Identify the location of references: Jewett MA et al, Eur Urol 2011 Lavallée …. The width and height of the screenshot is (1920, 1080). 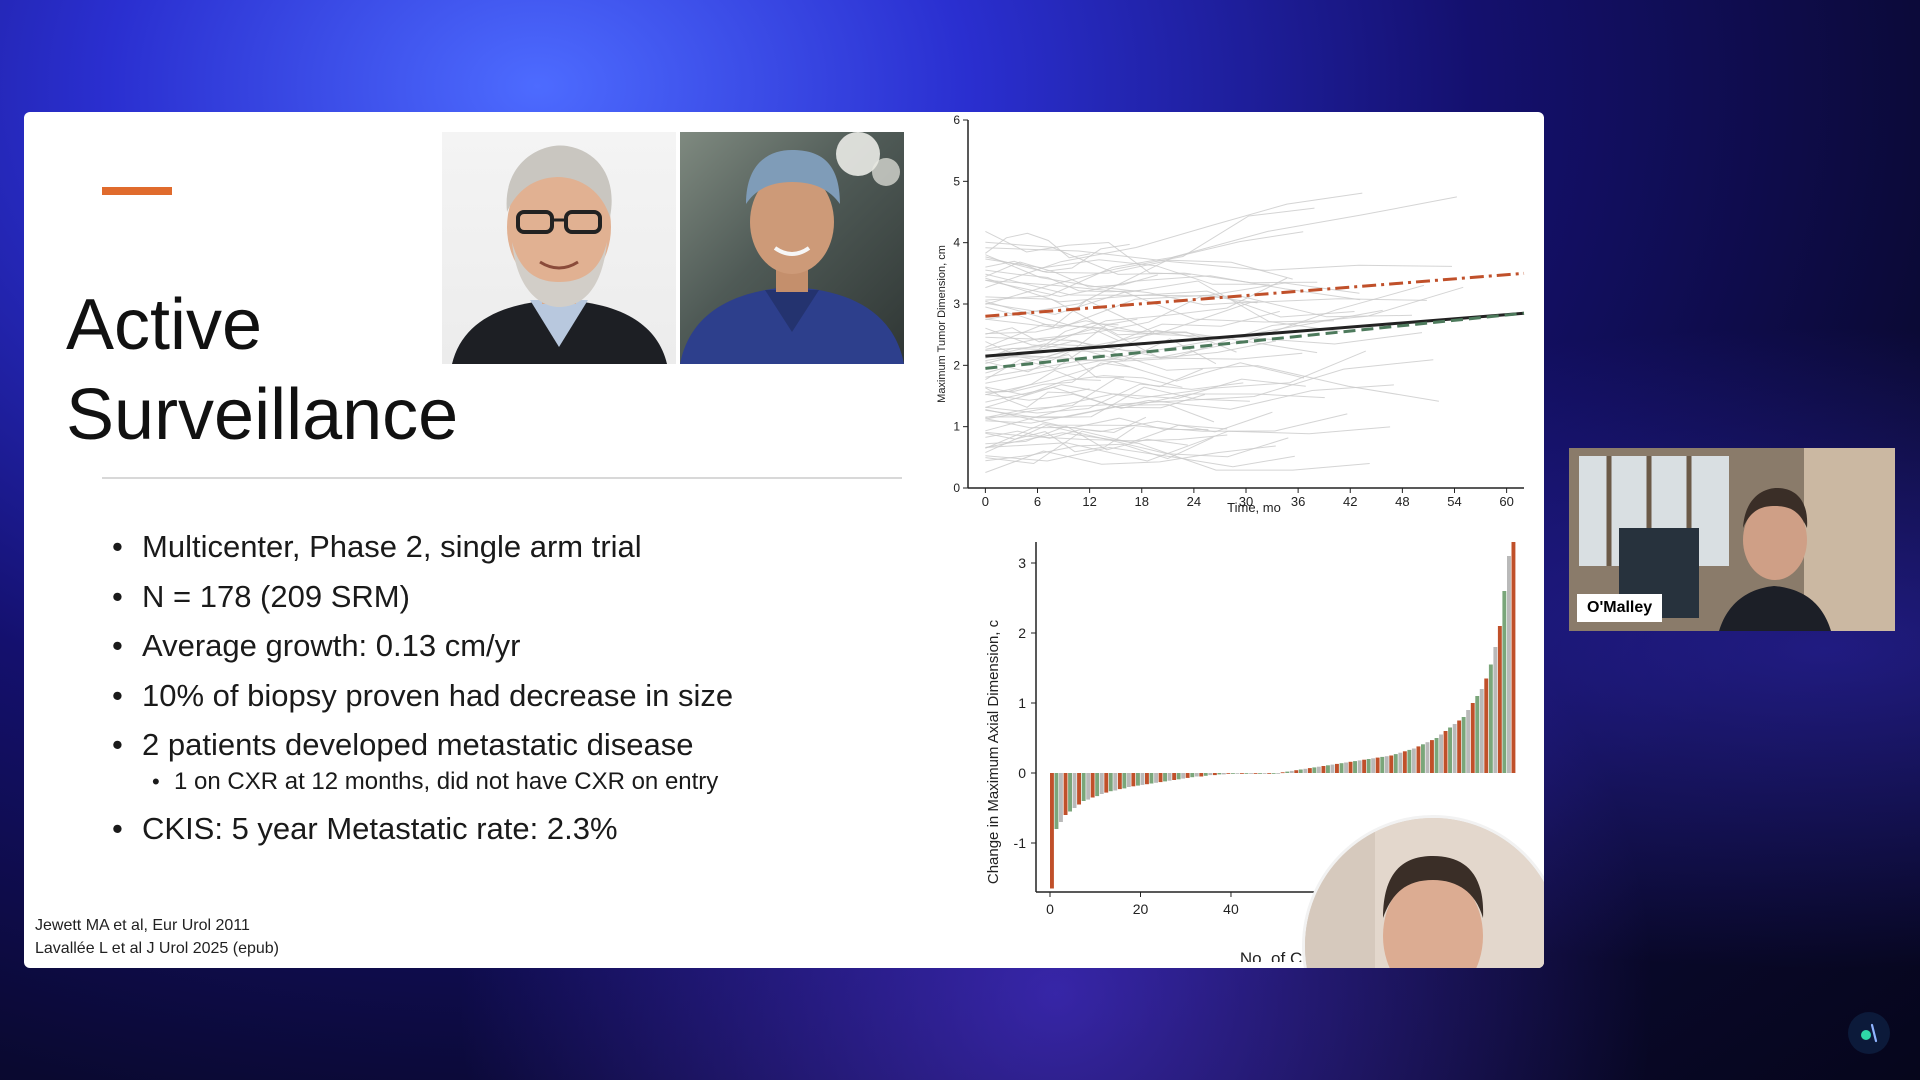
(157, 937).